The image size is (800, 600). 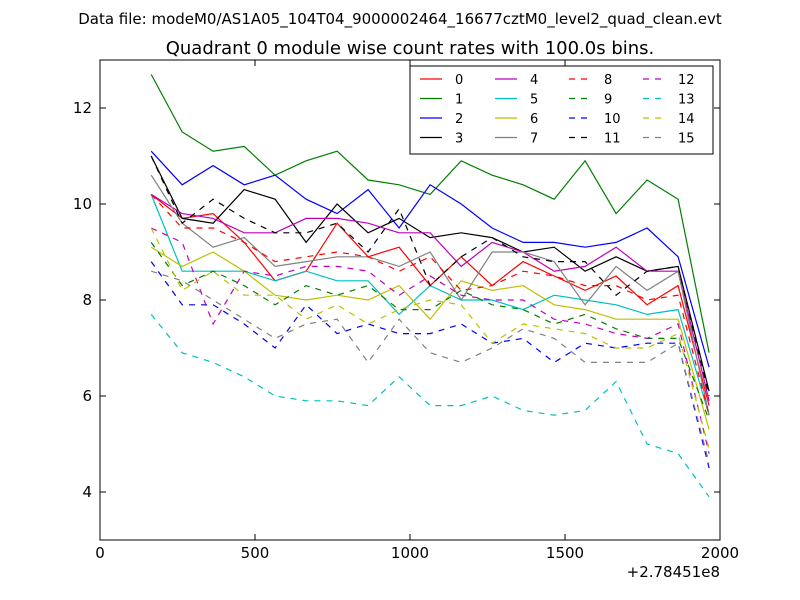 What do you see at coordinates (686, 139) in the screenshot?
I see `legend-label-15: 15` at bounding box center [686, 139].